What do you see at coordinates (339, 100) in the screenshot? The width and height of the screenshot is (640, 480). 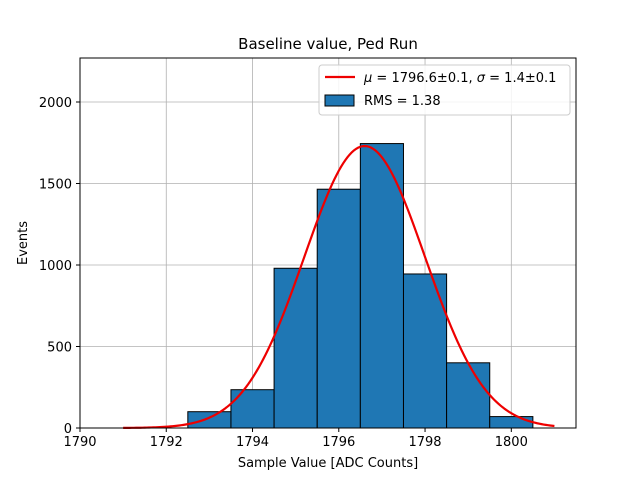 I see `legend-rms-swatch` at bounding box center [339, 100].